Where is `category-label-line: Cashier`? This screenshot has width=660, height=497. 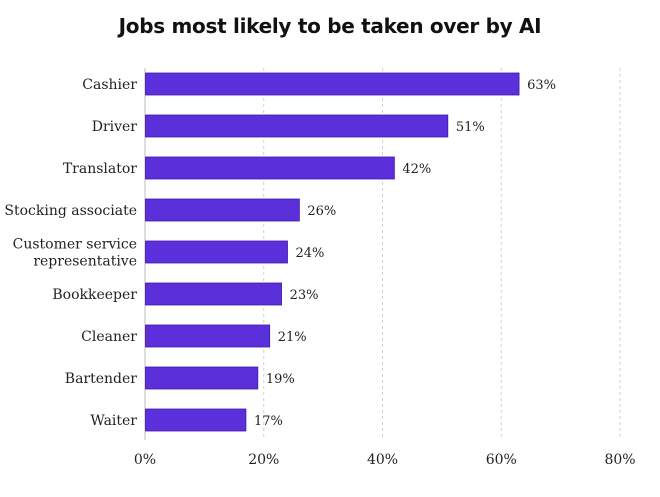
category-label-line: Cashier is located at coordinates (109, 85).